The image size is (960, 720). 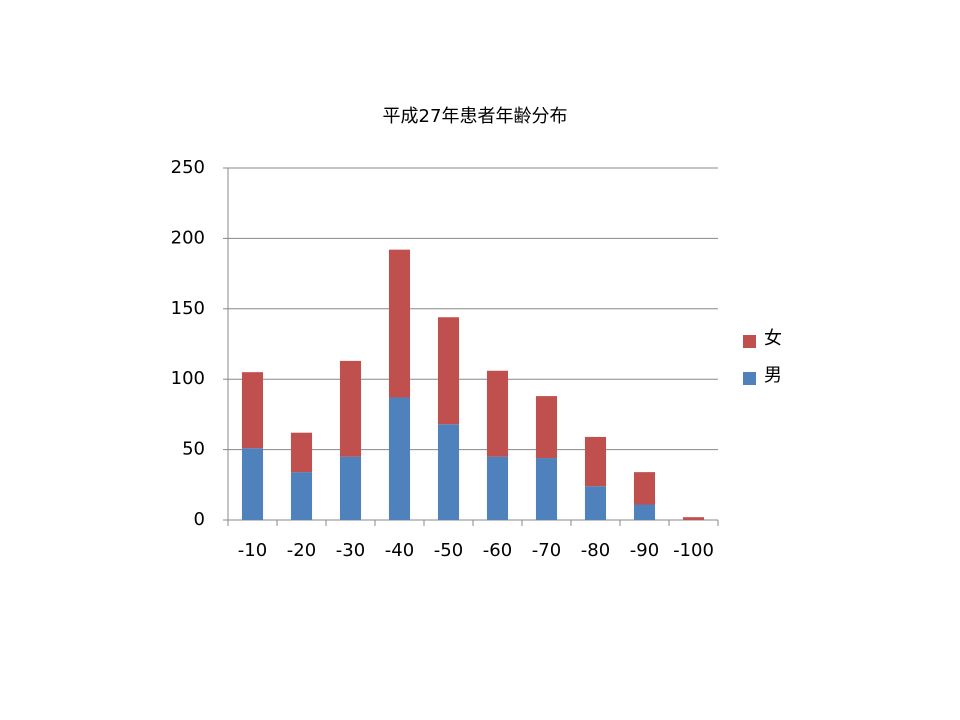 I want to click on x-tick-label: -90, so click(x=644, y=550).